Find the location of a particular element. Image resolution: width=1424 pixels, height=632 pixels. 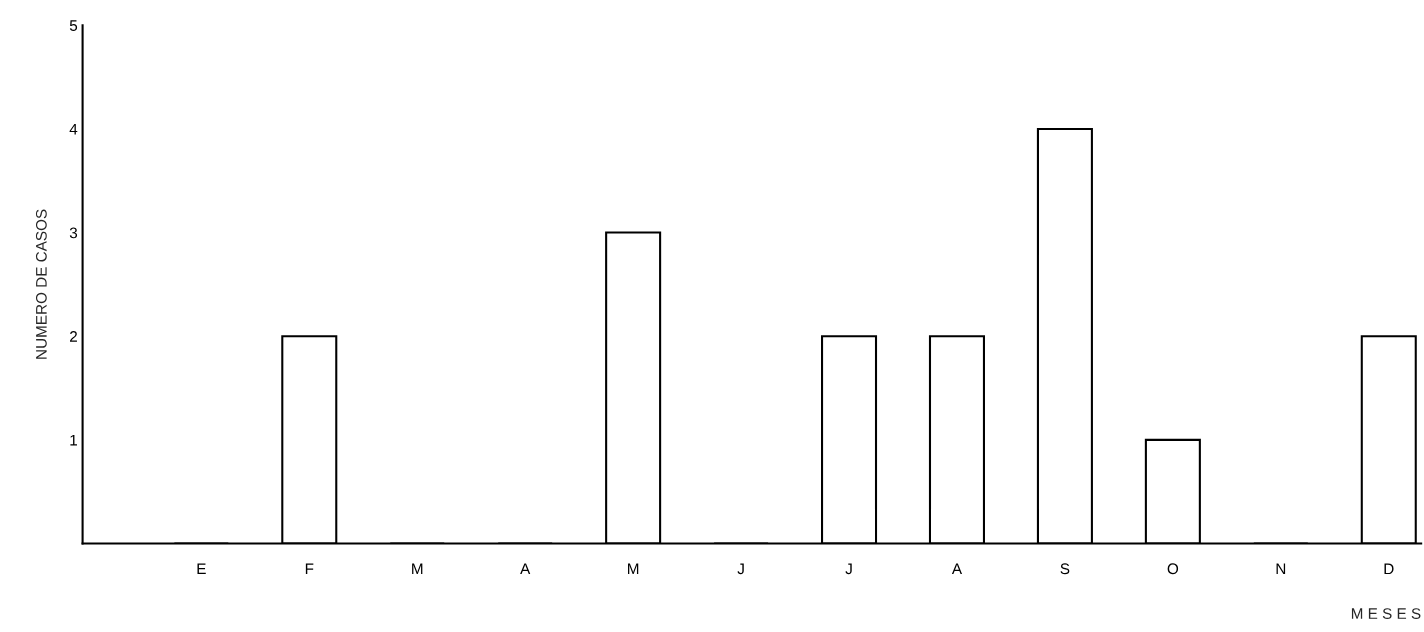

x-tick-label: E is located at coordinates (201, 569).